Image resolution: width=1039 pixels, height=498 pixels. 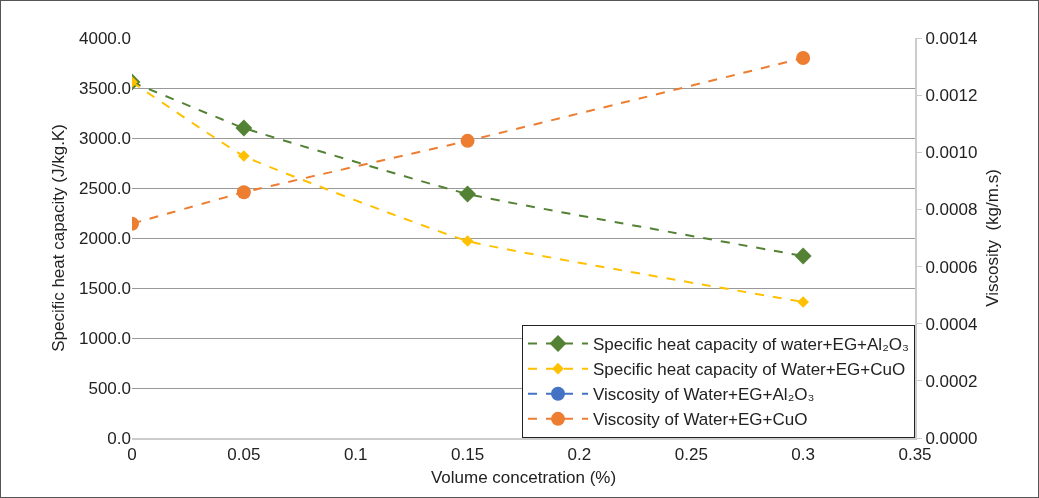 I want to click on y2-tick-label: 0.0000, so click(x=951, y=438).